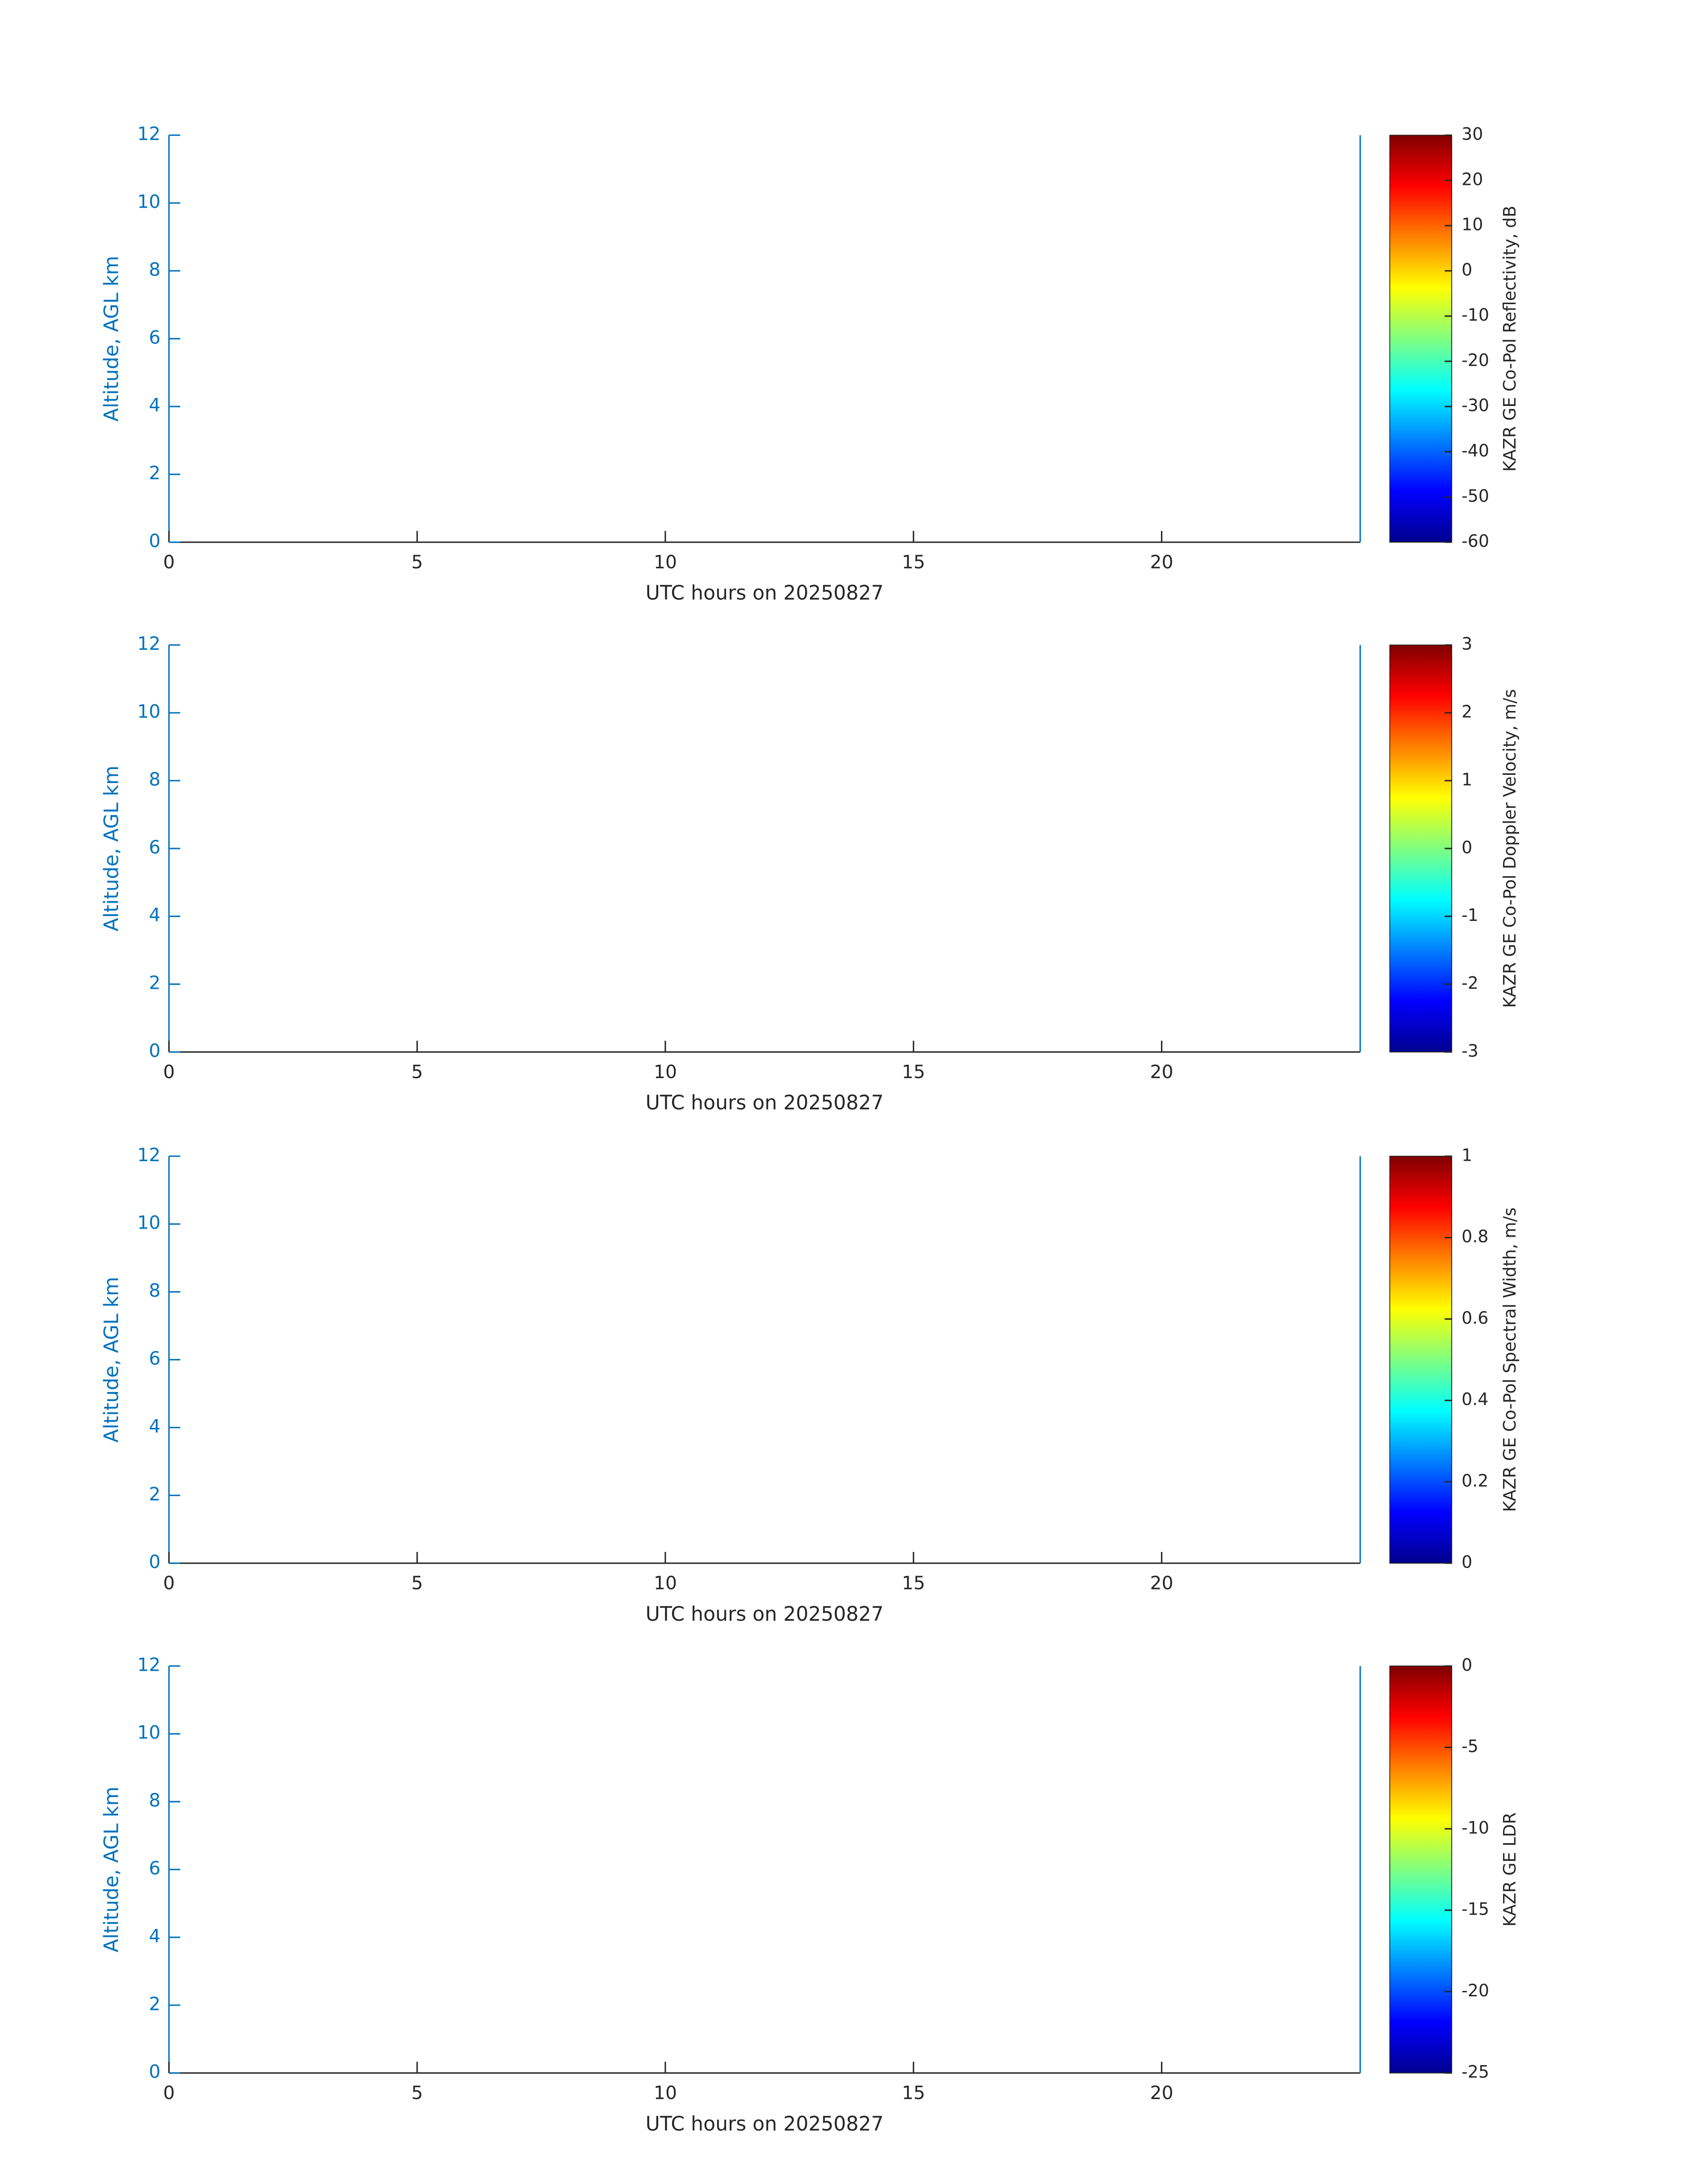  Describe the element at coordinates (1475, 1318) in the screenshot. I see `colorbar-tick-label: 0.6` at that location.